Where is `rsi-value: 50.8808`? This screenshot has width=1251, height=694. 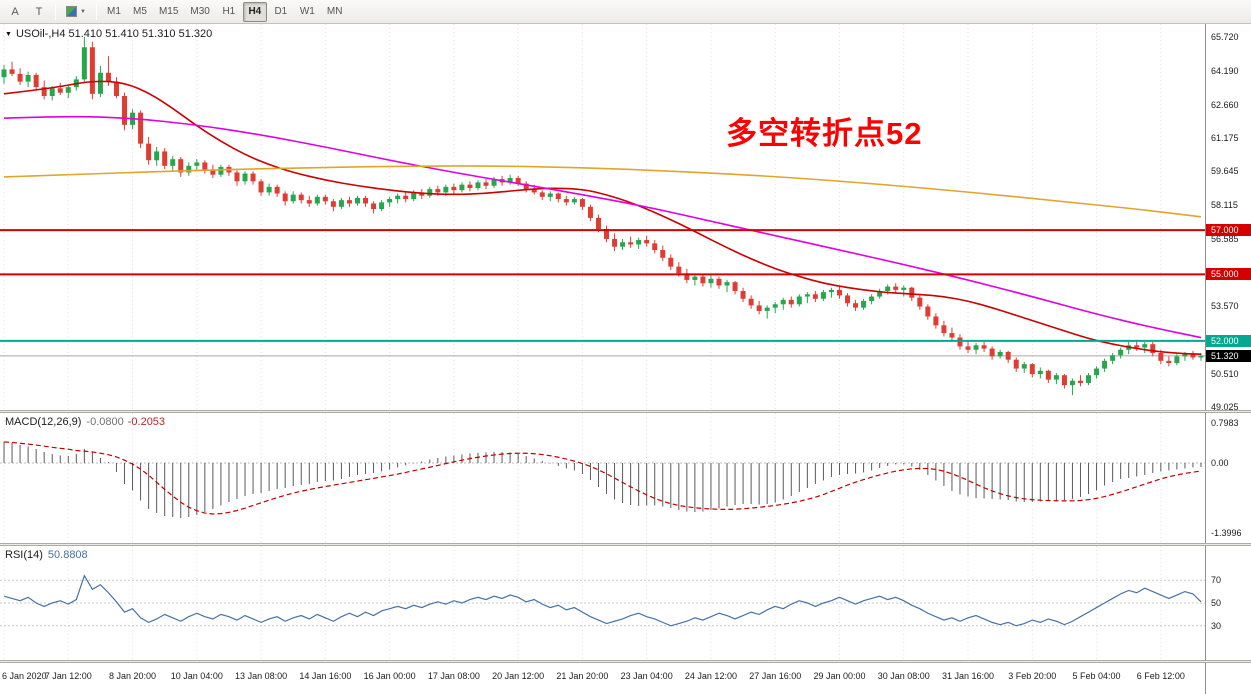
rsi-value: 50.8808 is located at coordinates (67, 555).